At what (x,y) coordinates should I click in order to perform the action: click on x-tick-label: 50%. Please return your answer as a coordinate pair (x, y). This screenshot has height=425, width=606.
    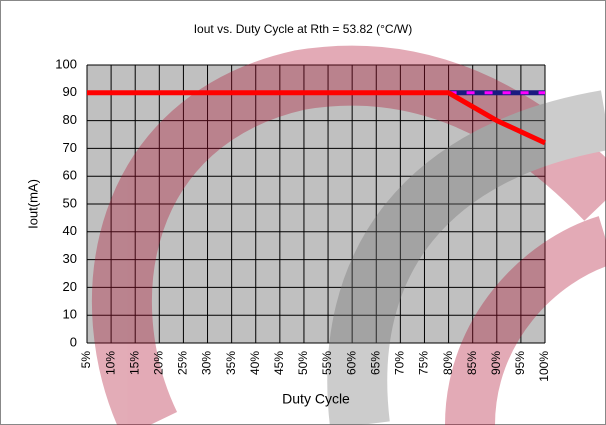
    Looking at the image, I should click on (303, 363).